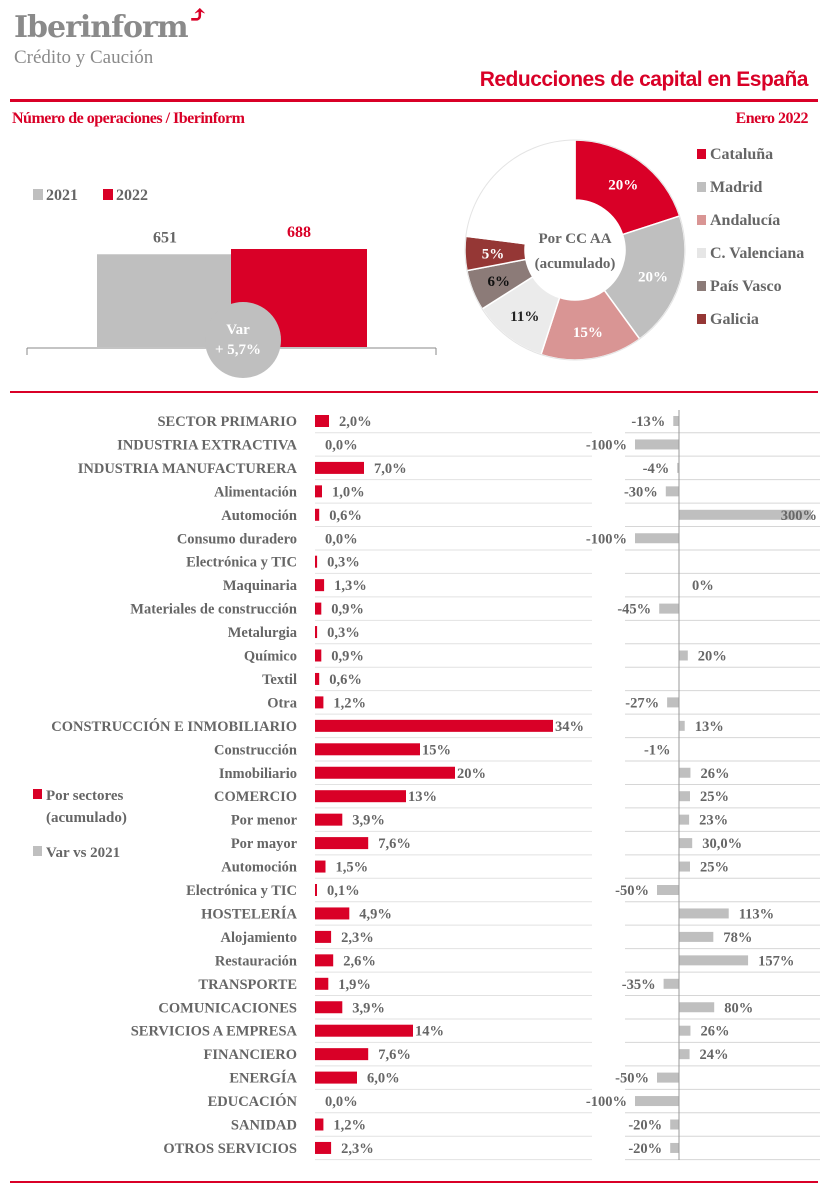 The image size is (824, 1188). What do you see at coordinates (207, 445) in the screenshot?
I see `row-label: INDUSTRIA EXTRACTIVA` at bounding box center [207, 445].